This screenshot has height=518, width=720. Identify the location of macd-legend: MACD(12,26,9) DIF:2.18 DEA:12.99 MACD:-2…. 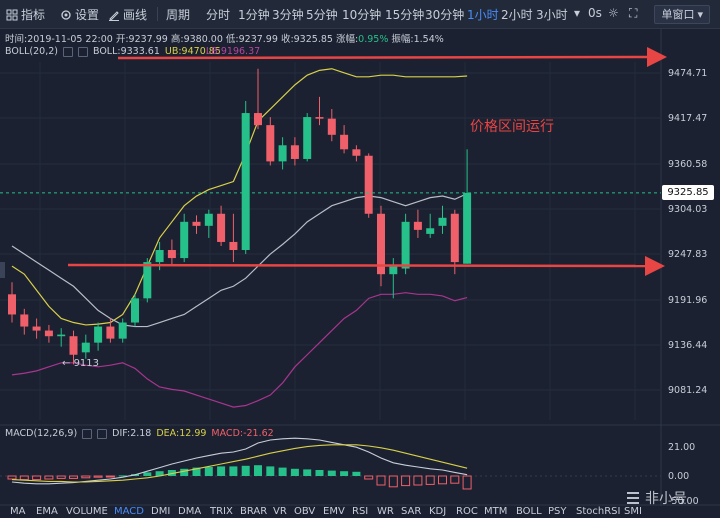
(139, 433).